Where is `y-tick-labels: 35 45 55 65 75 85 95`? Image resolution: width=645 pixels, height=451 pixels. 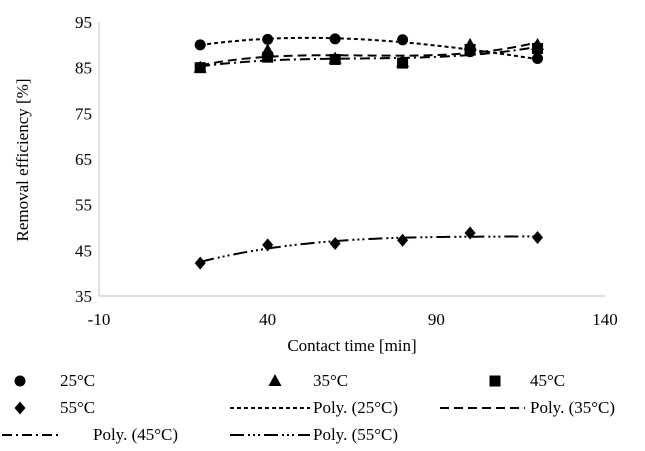 y-tick-labels: 35 45 55 65 75 85 95 is located at coordinates (83, 159).